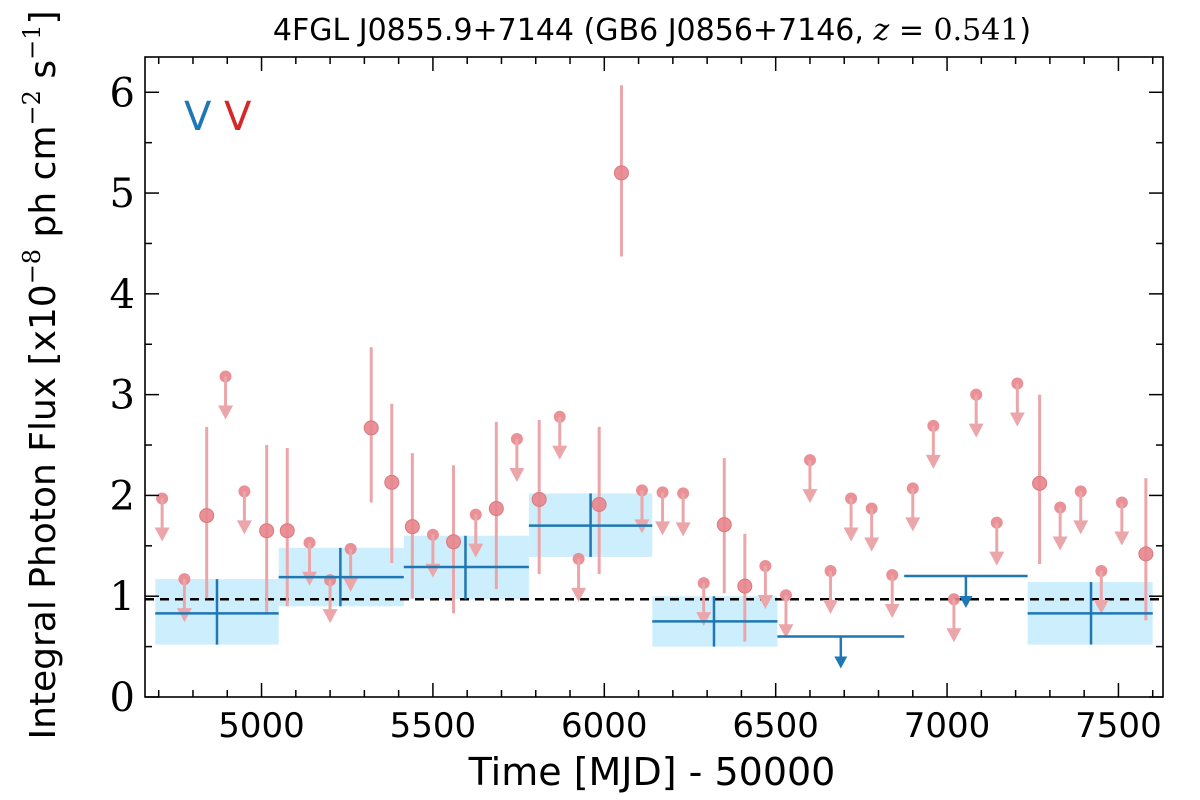  Describe the element at coordinates (122, 93) in the screenshot. I see `y-tick-label: 6` at that location.